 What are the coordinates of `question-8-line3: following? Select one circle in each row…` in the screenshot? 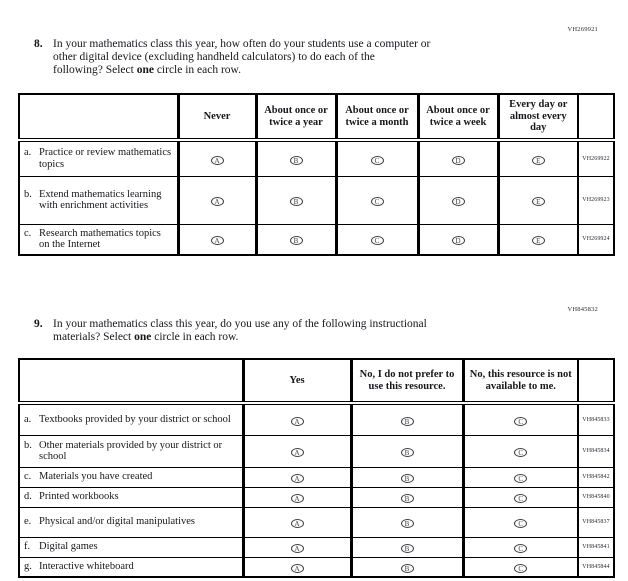 It's located at (288, 70).